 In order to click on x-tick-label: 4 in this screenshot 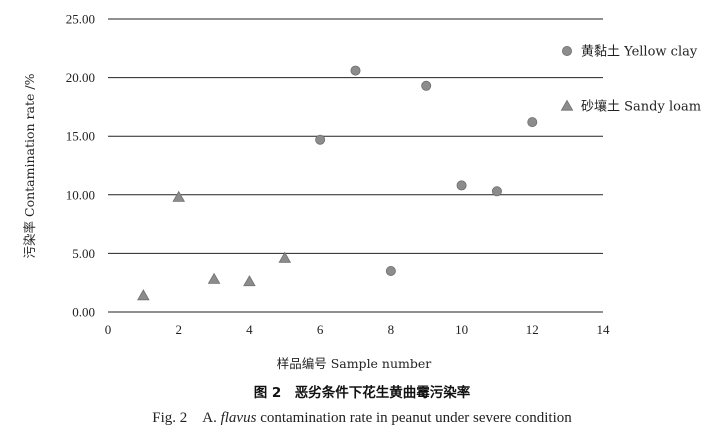, I will do `click(249, 329)`.